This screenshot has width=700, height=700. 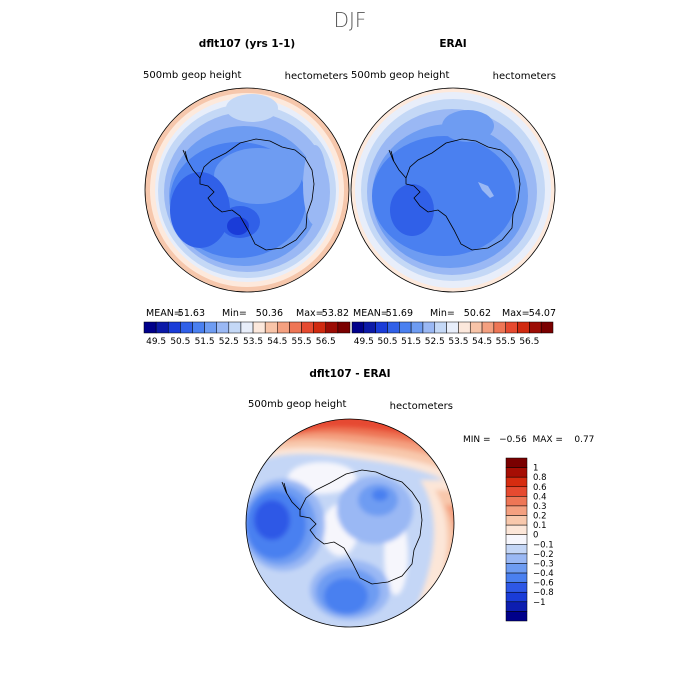 What do you see at coordinates (350, 20) in the screenshot?
I see `figure-title: DJF` at bounding box center [350, 20].